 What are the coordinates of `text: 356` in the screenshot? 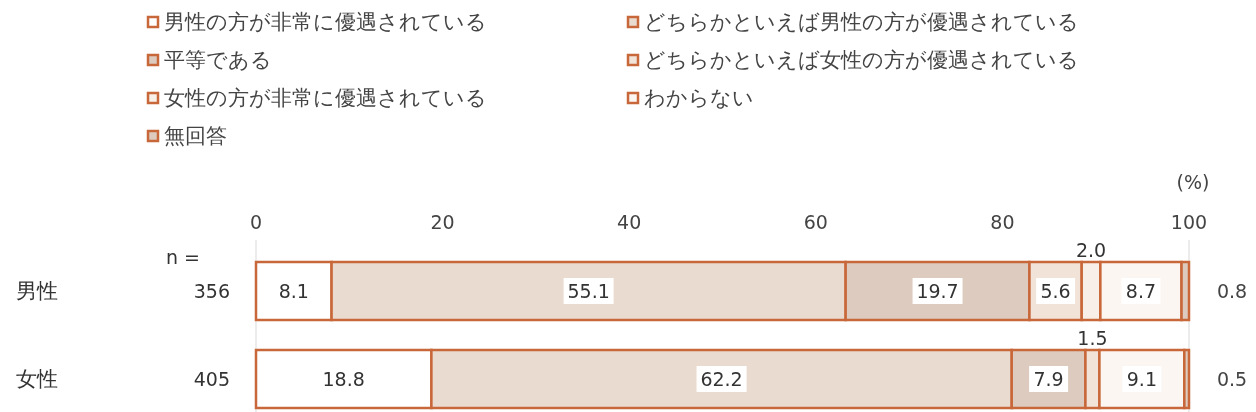 It's located at (211, 291).